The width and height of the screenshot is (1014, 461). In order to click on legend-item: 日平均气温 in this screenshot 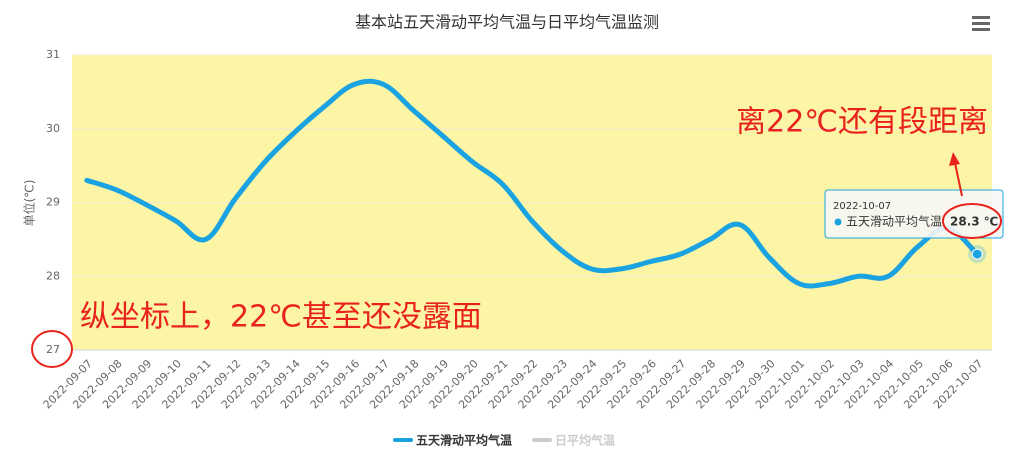, I will do `click(573, 440)`.